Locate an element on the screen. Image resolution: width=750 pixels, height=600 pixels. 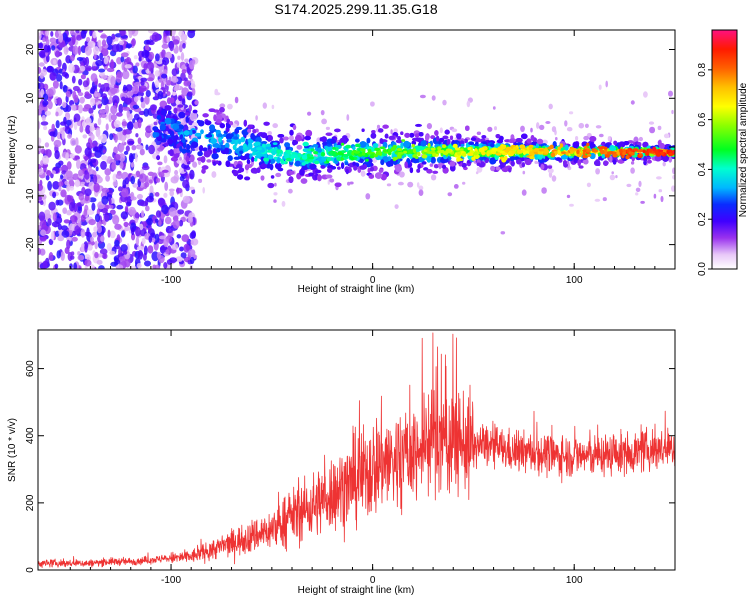
spectrogram-ytick-label: 20 is located at coordinates (30, 50).